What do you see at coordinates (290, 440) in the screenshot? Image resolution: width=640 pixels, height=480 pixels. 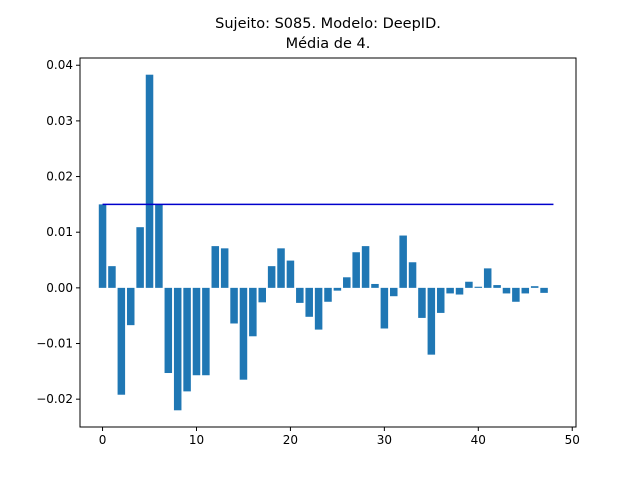 I see `x-tick-label: 20` at bounding box center [290, 440].